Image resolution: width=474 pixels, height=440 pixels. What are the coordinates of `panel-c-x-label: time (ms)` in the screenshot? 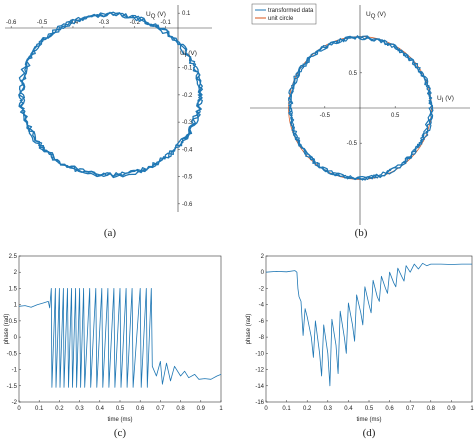 It's located at (120, 420).